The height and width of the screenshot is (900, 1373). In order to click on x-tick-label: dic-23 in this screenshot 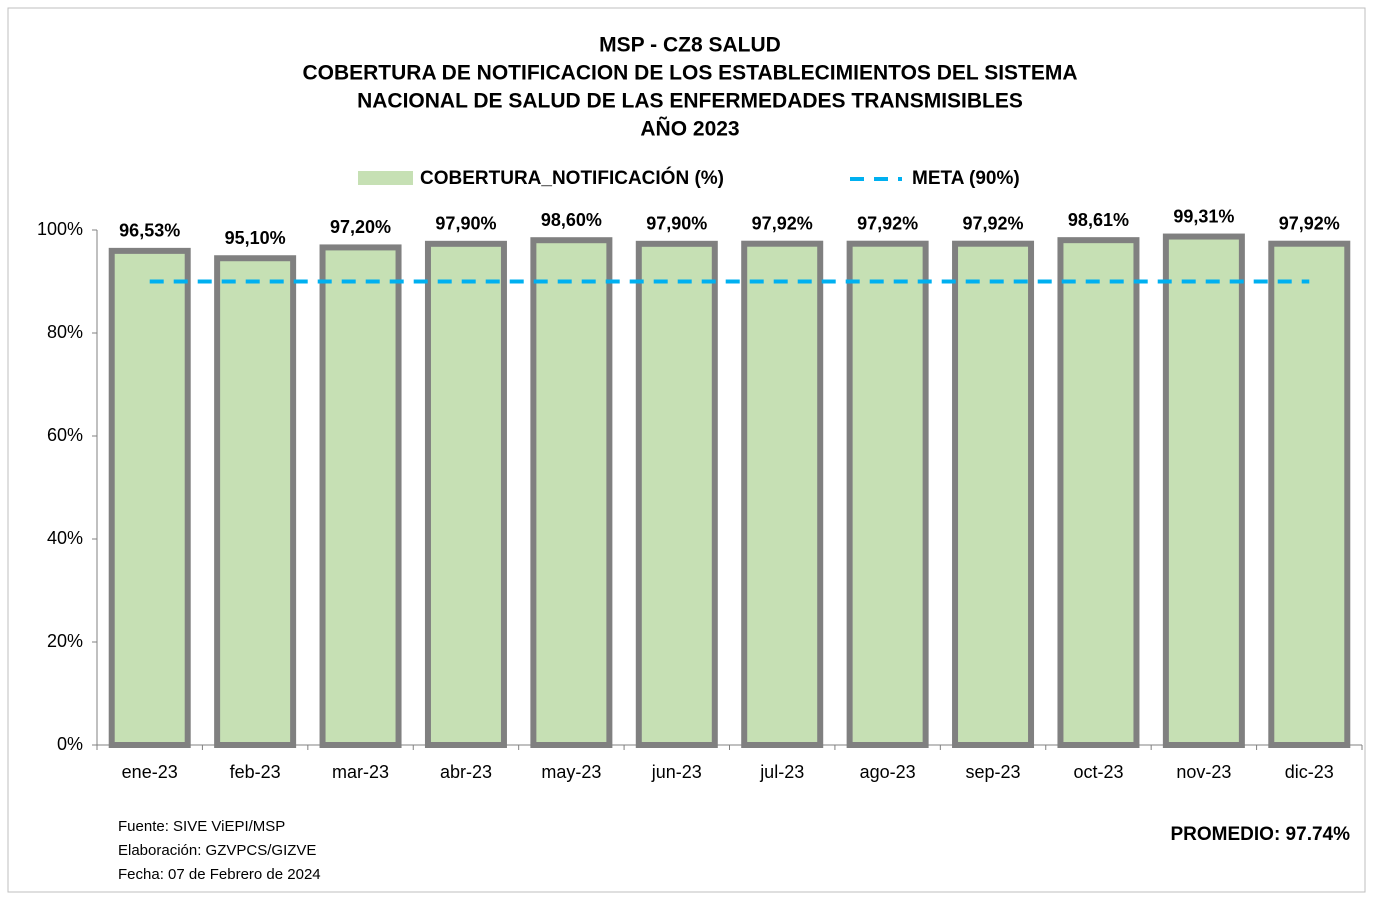, I will do `click(1309, 772)`.